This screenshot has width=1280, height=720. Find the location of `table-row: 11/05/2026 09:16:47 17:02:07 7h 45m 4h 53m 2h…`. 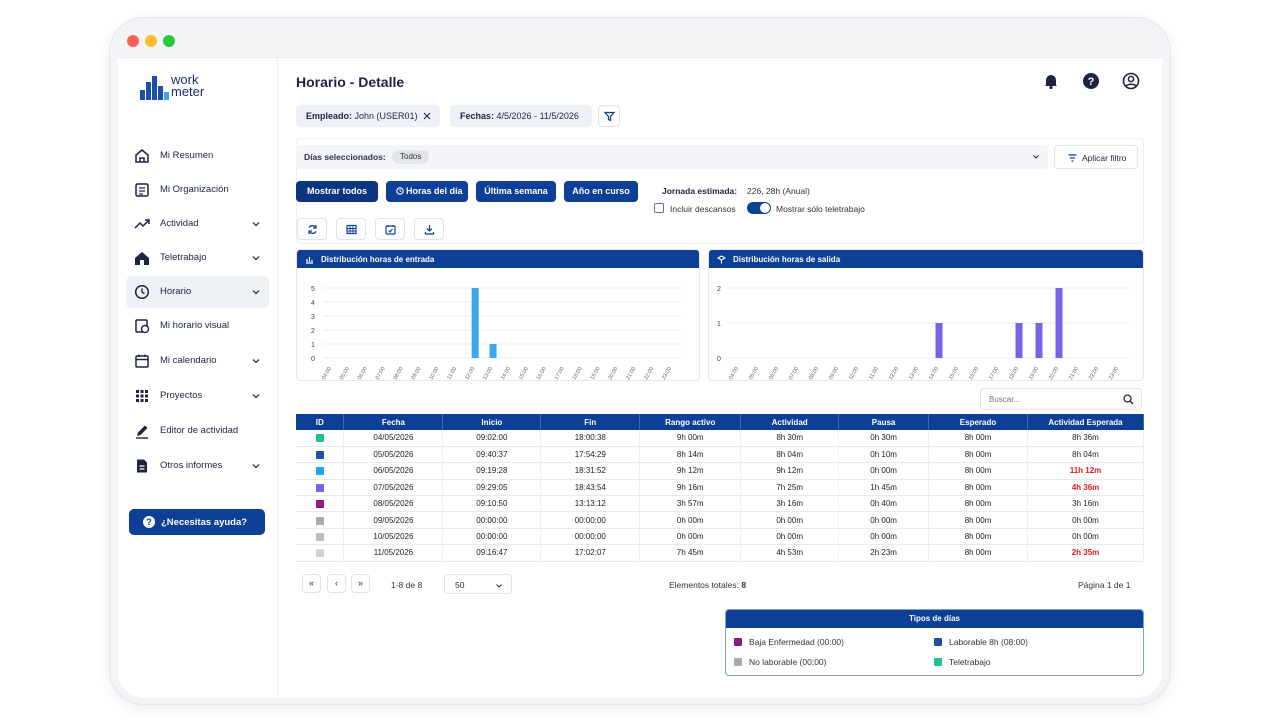

table-row: 11/05/2026 09:16:47 17:02:07 7h 45m 4h 53m 2h… is located at coordinates (720, 553).